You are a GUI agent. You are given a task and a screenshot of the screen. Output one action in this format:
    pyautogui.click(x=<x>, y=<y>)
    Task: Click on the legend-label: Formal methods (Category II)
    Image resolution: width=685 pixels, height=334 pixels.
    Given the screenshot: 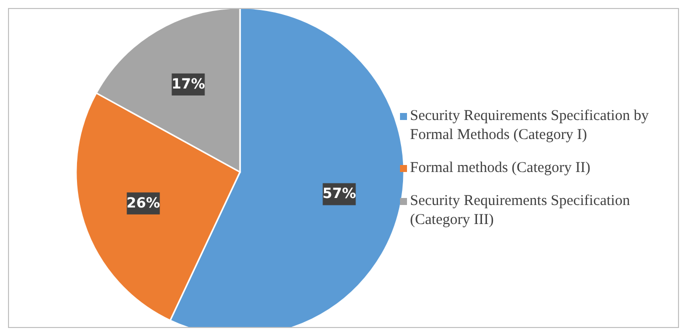 What is the action you would take?
    pyautogui.click(x=500, y=168)
    